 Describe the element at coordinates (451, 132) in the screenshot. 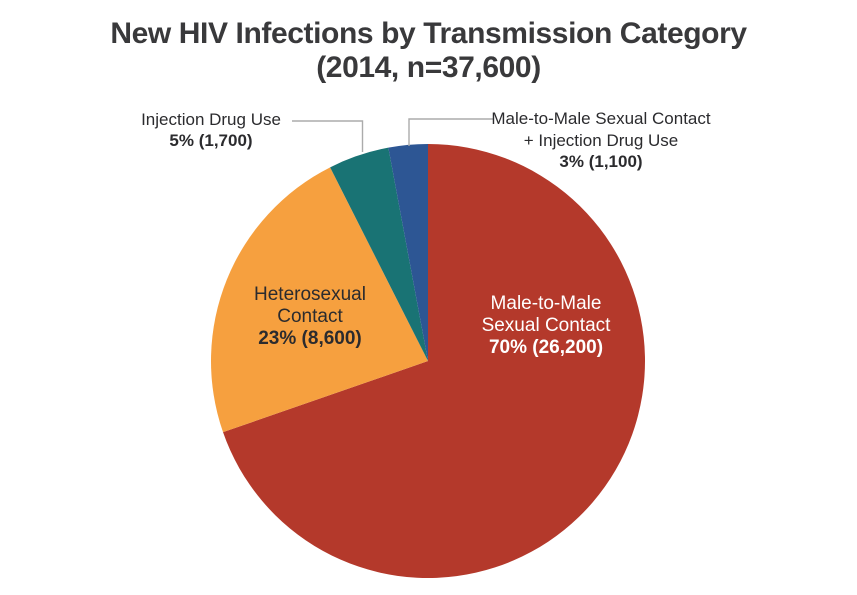

I see `leader-line-msm-plus-idu` at that location.